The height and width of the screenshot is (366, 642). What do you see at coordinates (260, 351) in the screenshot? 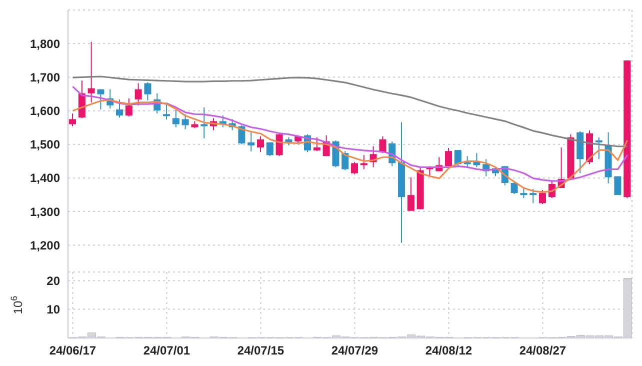
I see `x-tick-label: 24/07/15` at bounding box center [260, 351].